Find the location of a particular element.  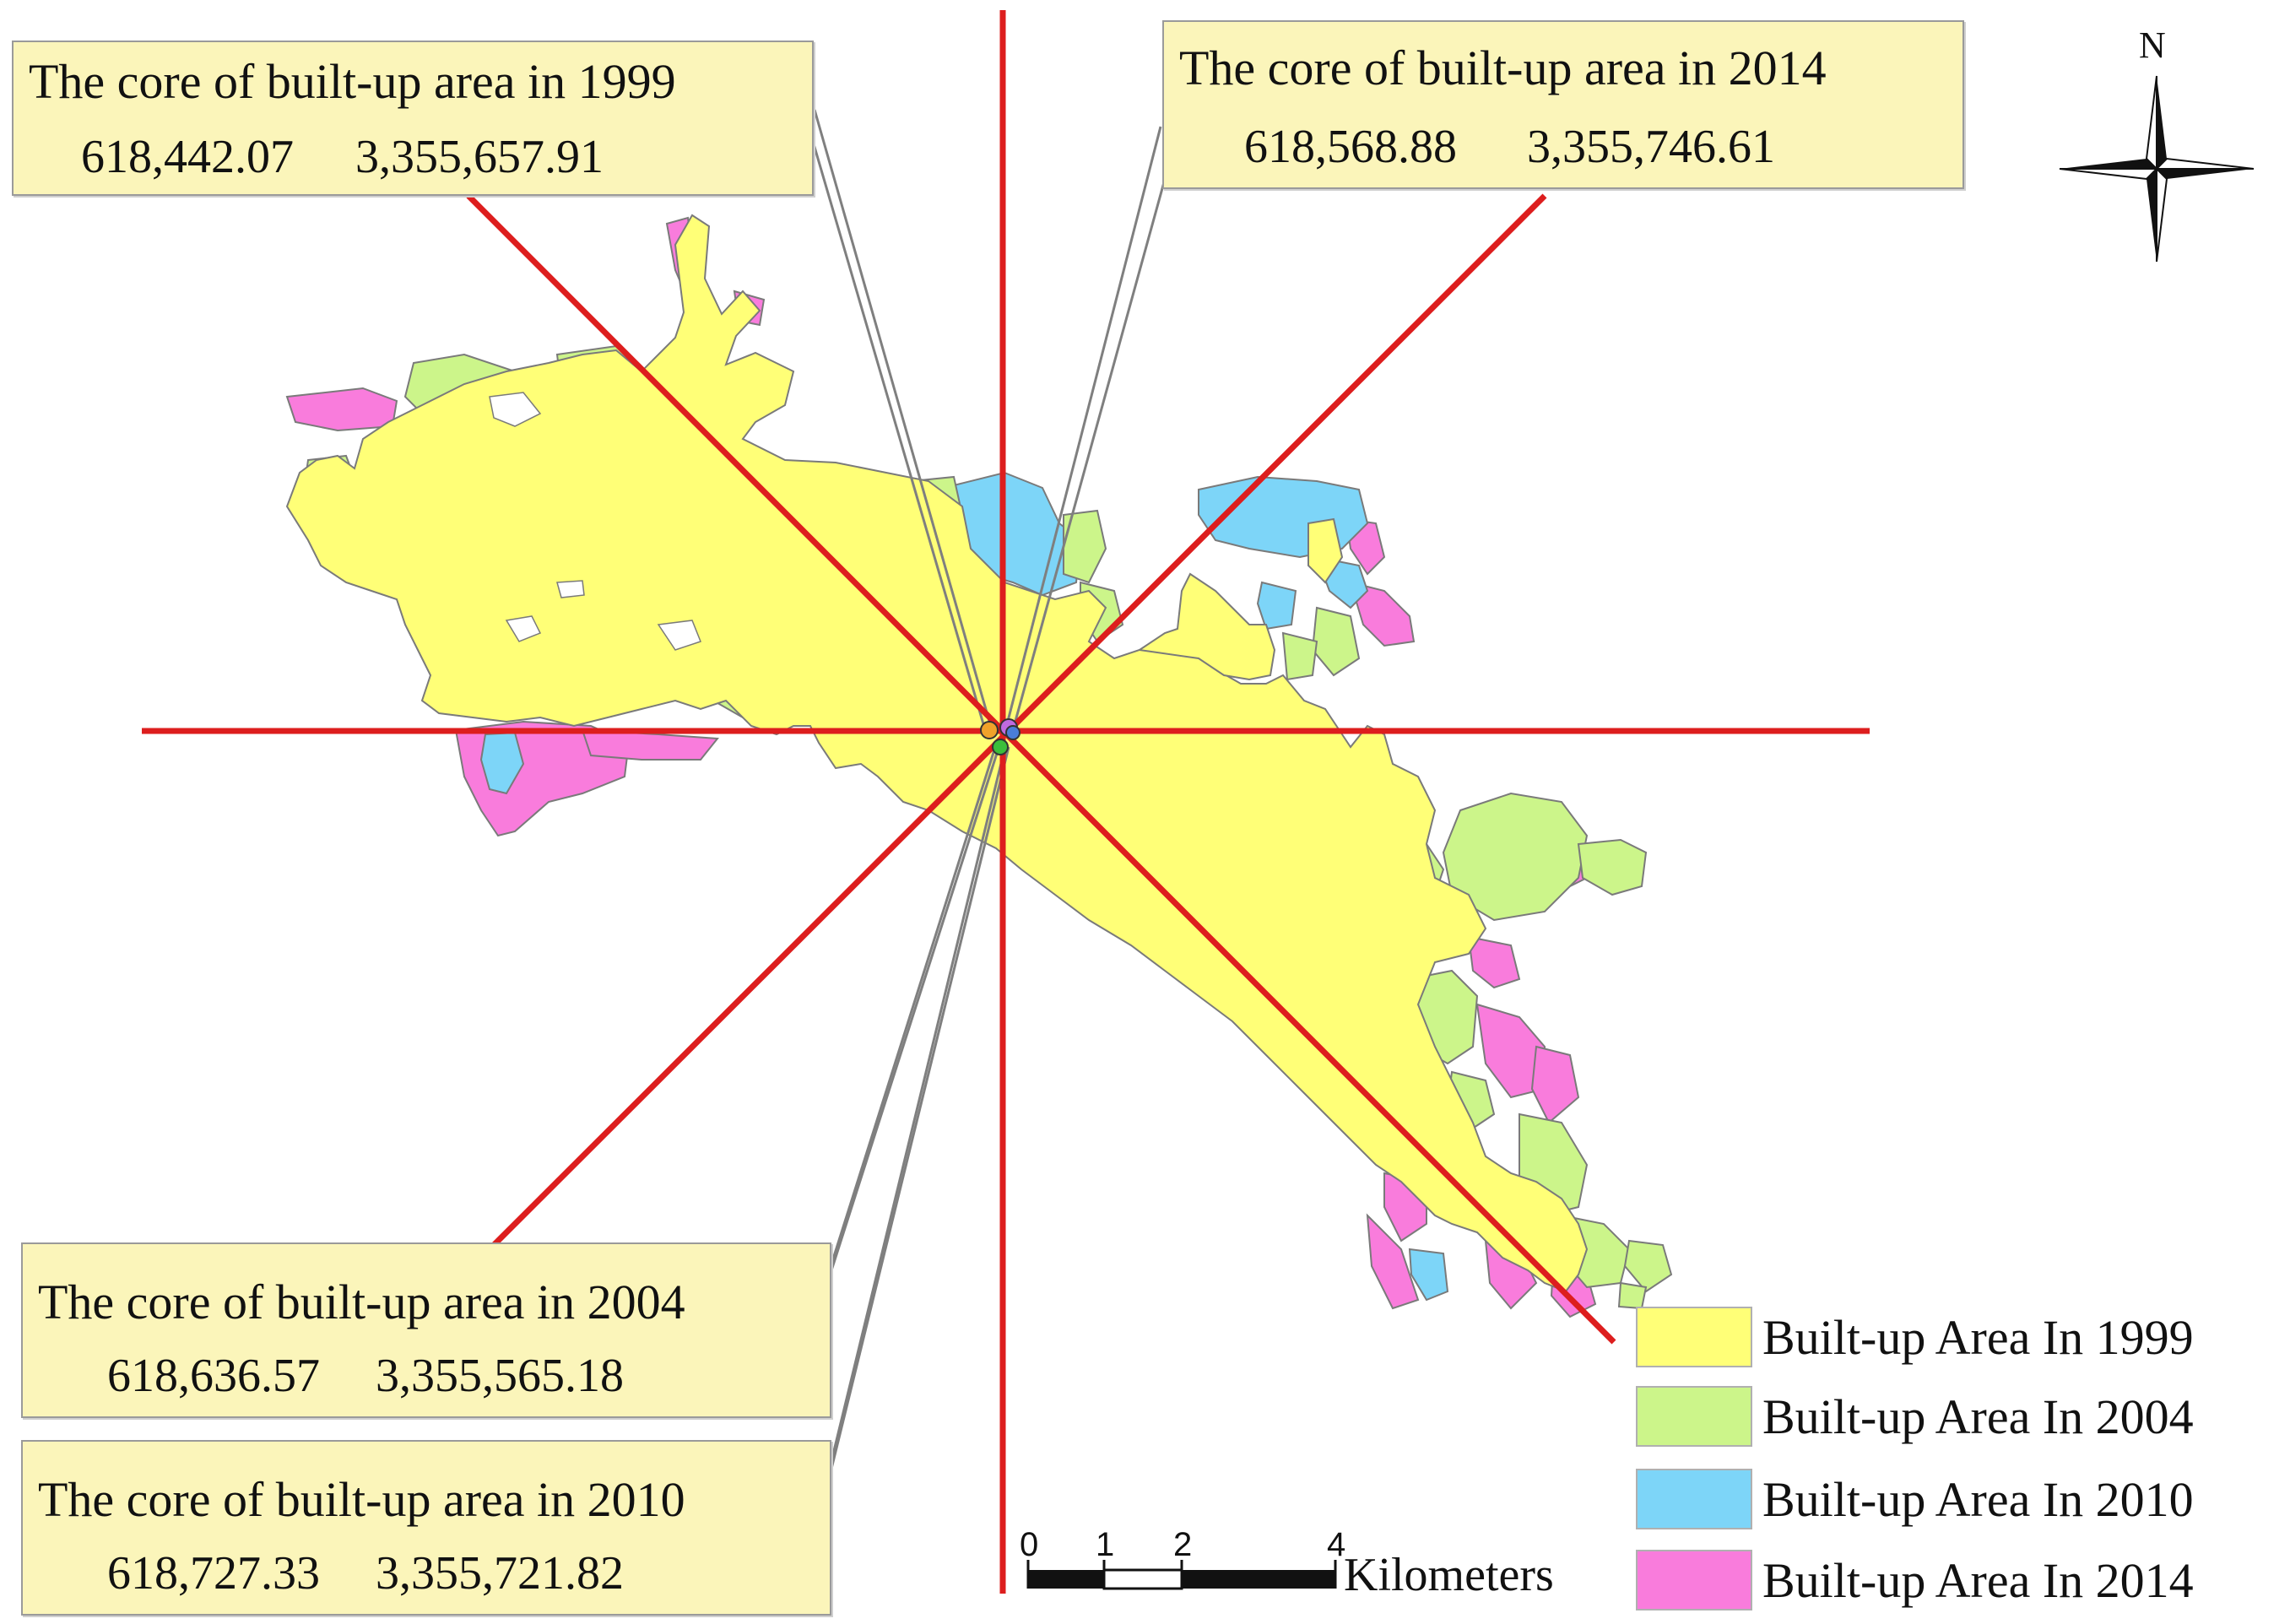

north-arrow-icon is located at coordinates (2157, 169).